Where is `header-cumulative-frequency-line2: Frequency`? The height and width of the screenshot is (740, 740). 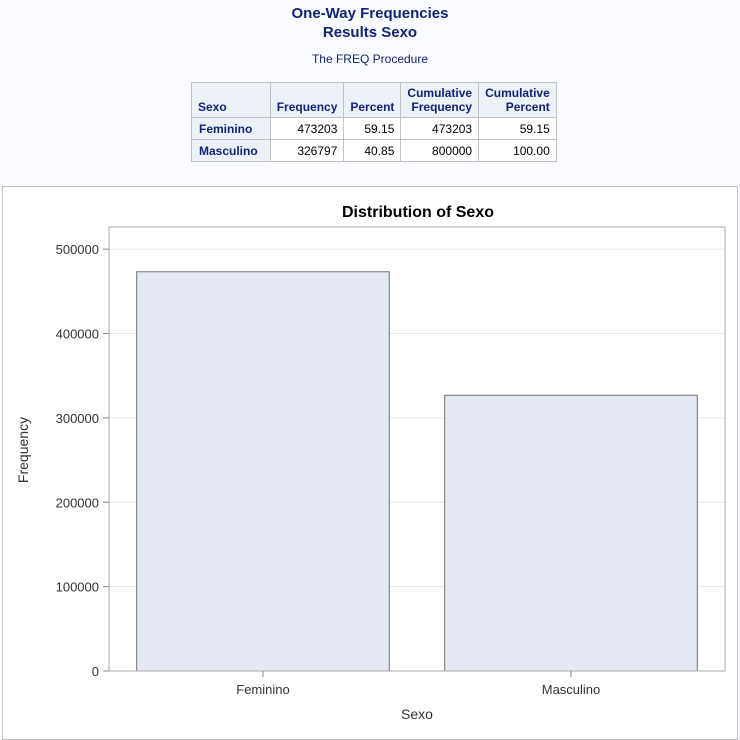 header-cumulative-frequency-line2: Frequency is located at coordinates (442, 107).